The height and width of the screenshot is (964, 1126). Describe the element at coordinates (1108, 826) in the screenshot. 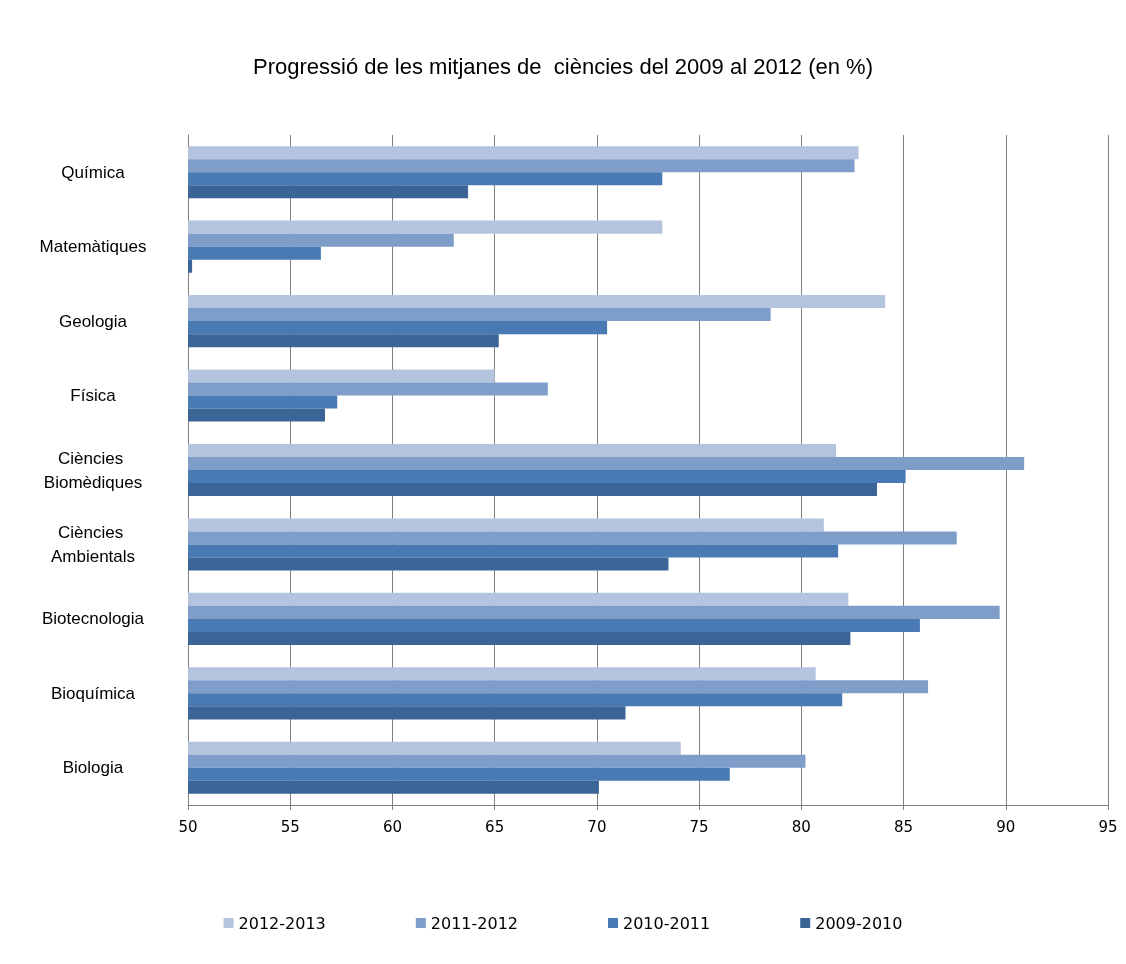

I see `x-tick-label: 95` at that location.